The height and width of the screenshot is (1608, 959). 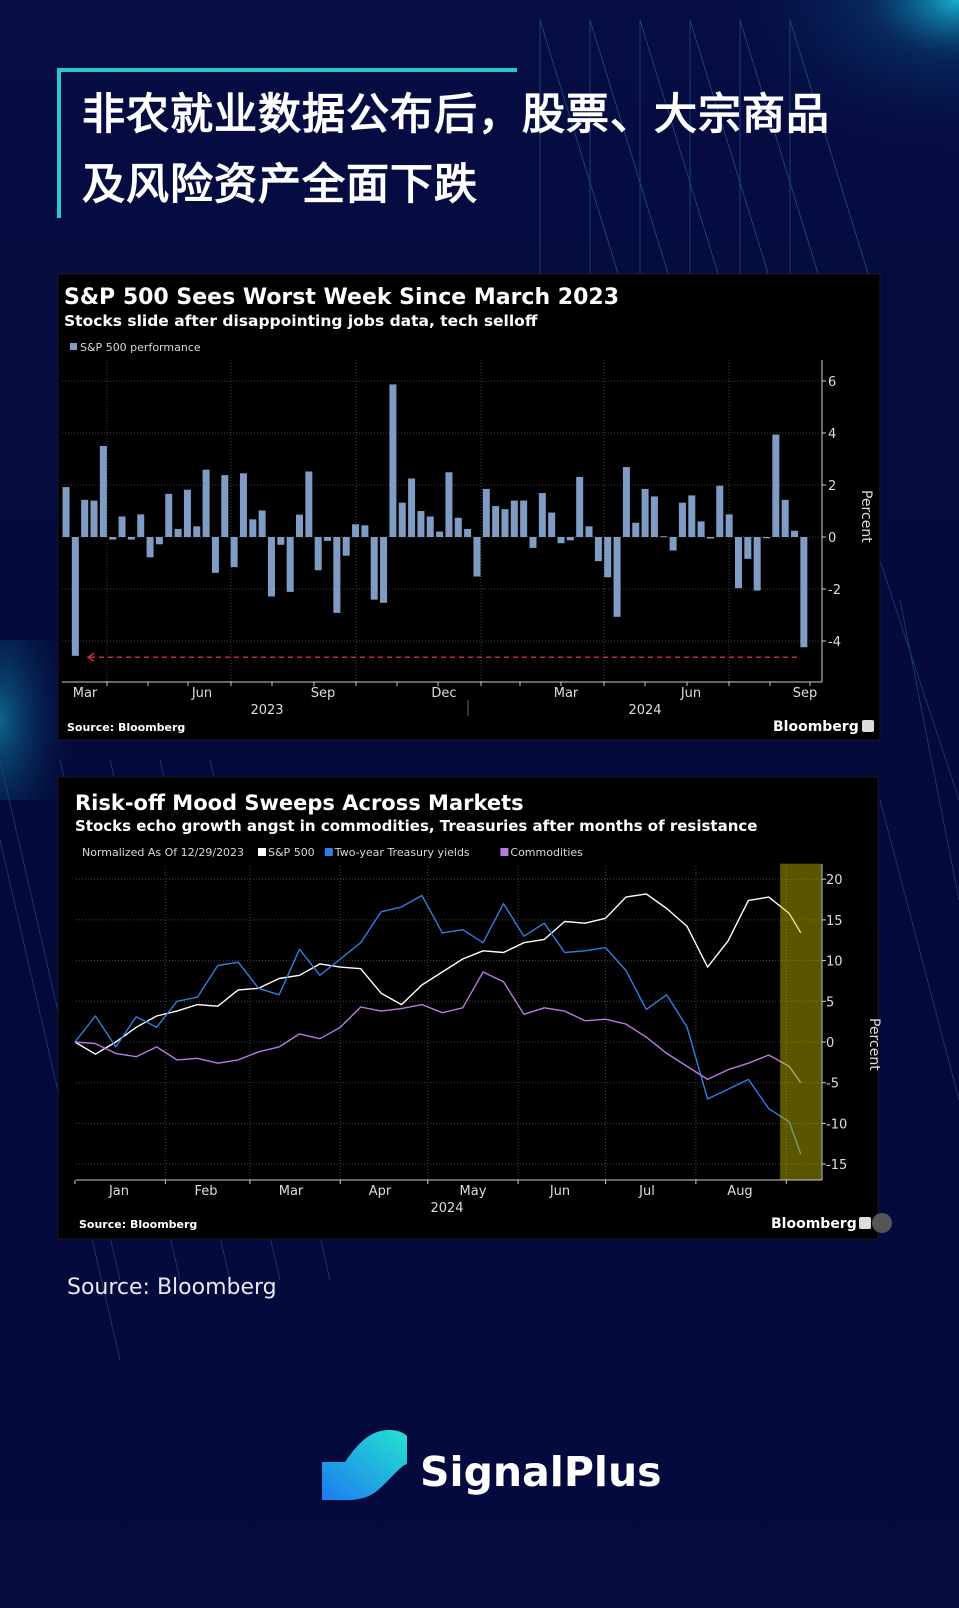 I want to click on chart-title: S&P 500 Sees Worst Week Since March 2023, so click(x=341, y=297).